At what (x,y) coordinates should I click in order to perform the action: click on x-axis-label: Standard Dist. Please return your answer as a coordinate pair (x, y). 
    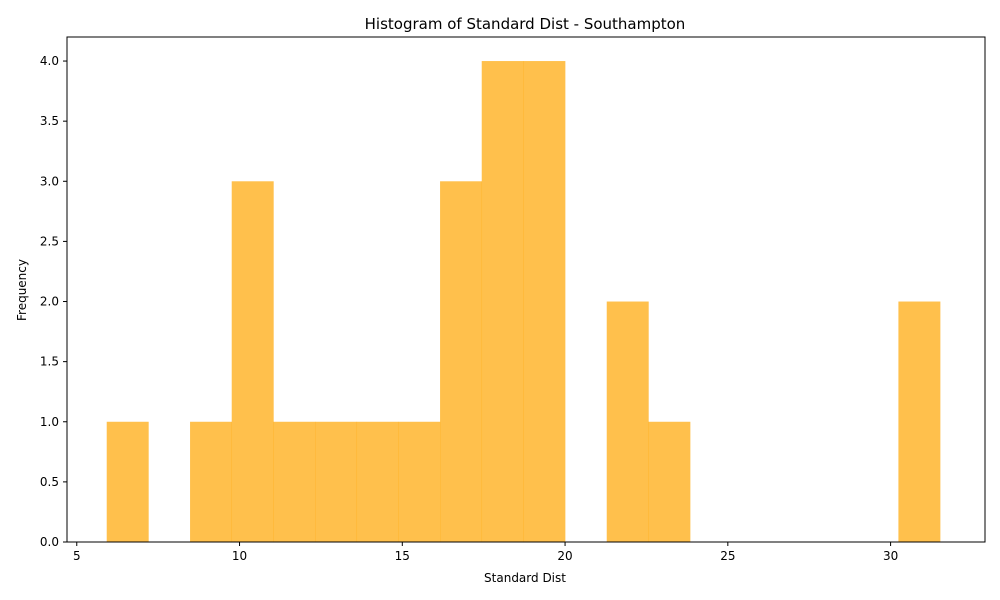
    Looking at the image, I should click on (525, 578).